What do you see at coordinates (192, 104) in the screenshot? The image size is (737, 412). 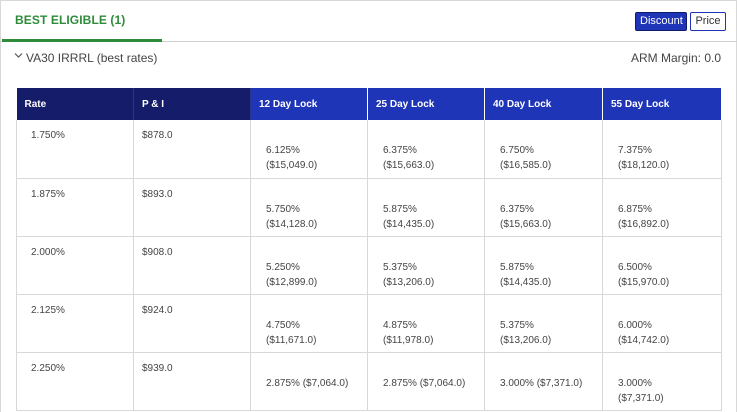 I see `column-header-pi: P & I` at bounding box center [192, 104].